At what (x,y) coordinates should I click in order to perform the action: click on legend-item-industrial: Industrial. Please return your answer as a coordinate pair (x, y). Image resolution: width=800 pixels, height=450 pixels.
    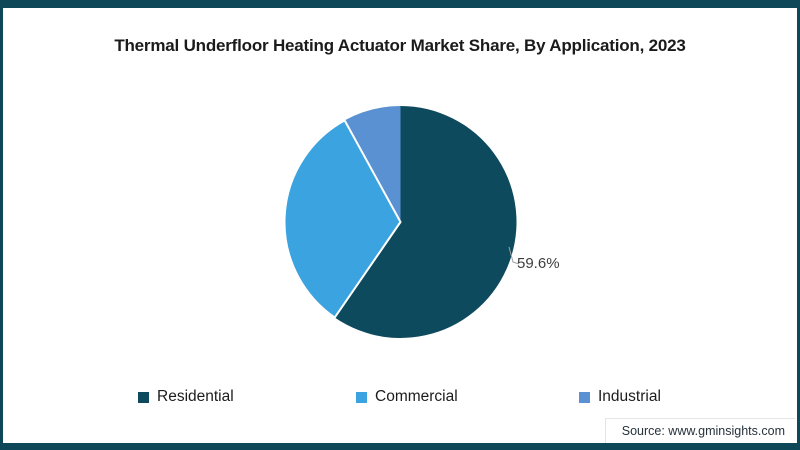
    Looking at the image, I should click on (620, 397).